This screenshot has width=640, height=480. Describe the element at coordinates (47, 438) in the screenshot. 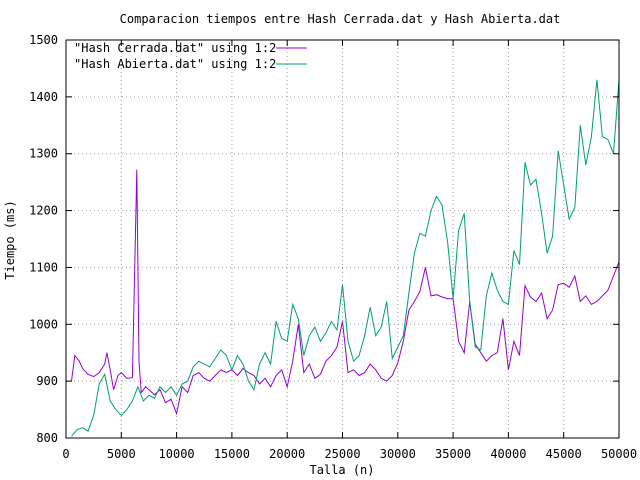

I see `y-tick-label: 800` at that location.